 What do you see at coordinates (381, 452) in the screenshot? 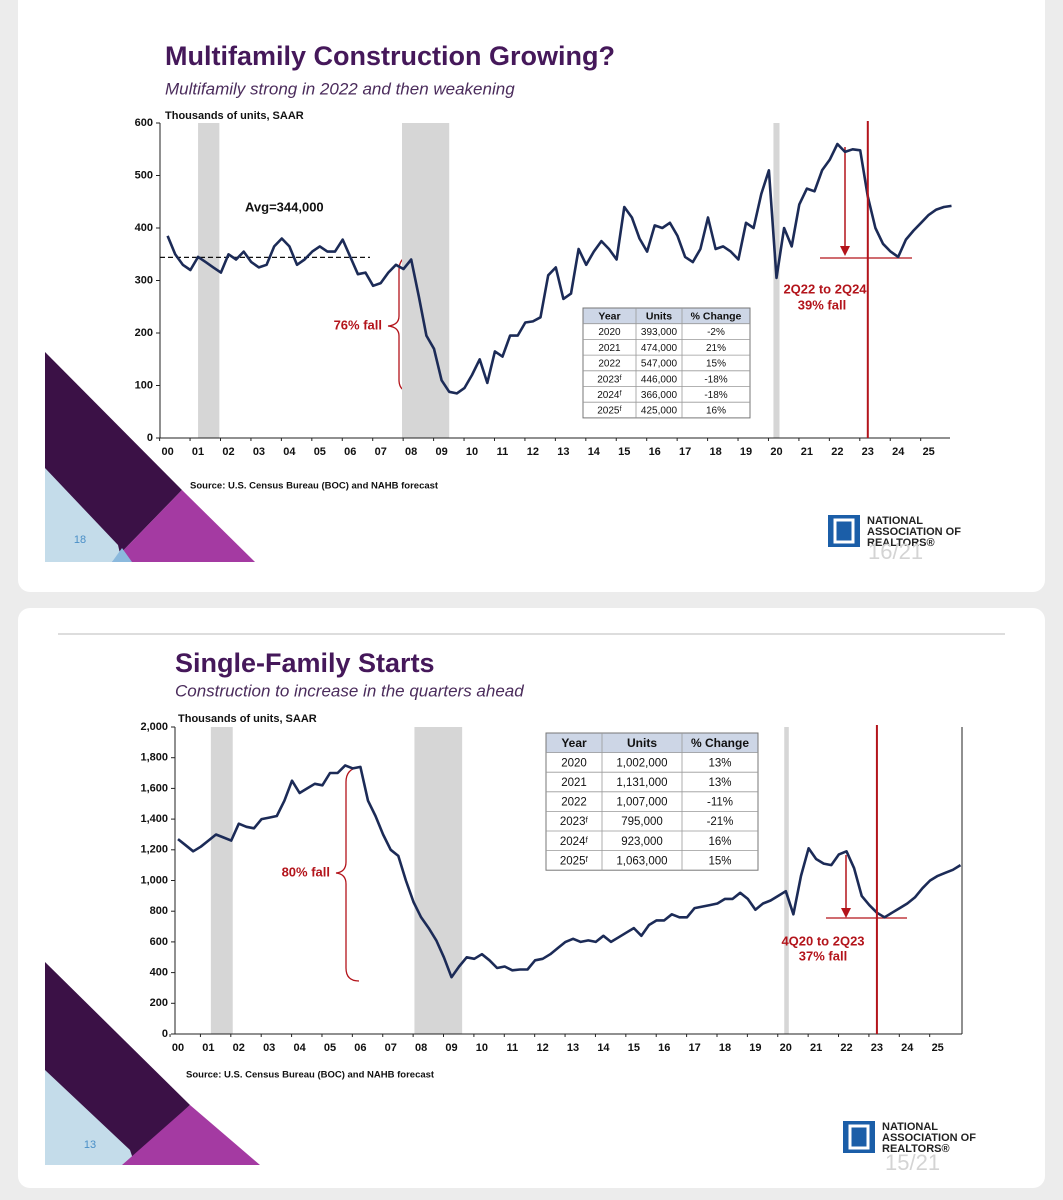
I see `x-tick-label: 07` at bounding box center [381, 452].